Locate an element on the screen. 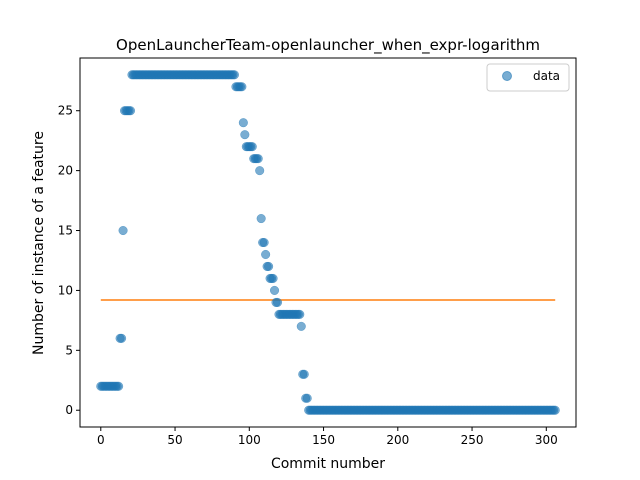 The image size is (640, 480). x-axis-label: Commit number is located at coordinates (328, 464).